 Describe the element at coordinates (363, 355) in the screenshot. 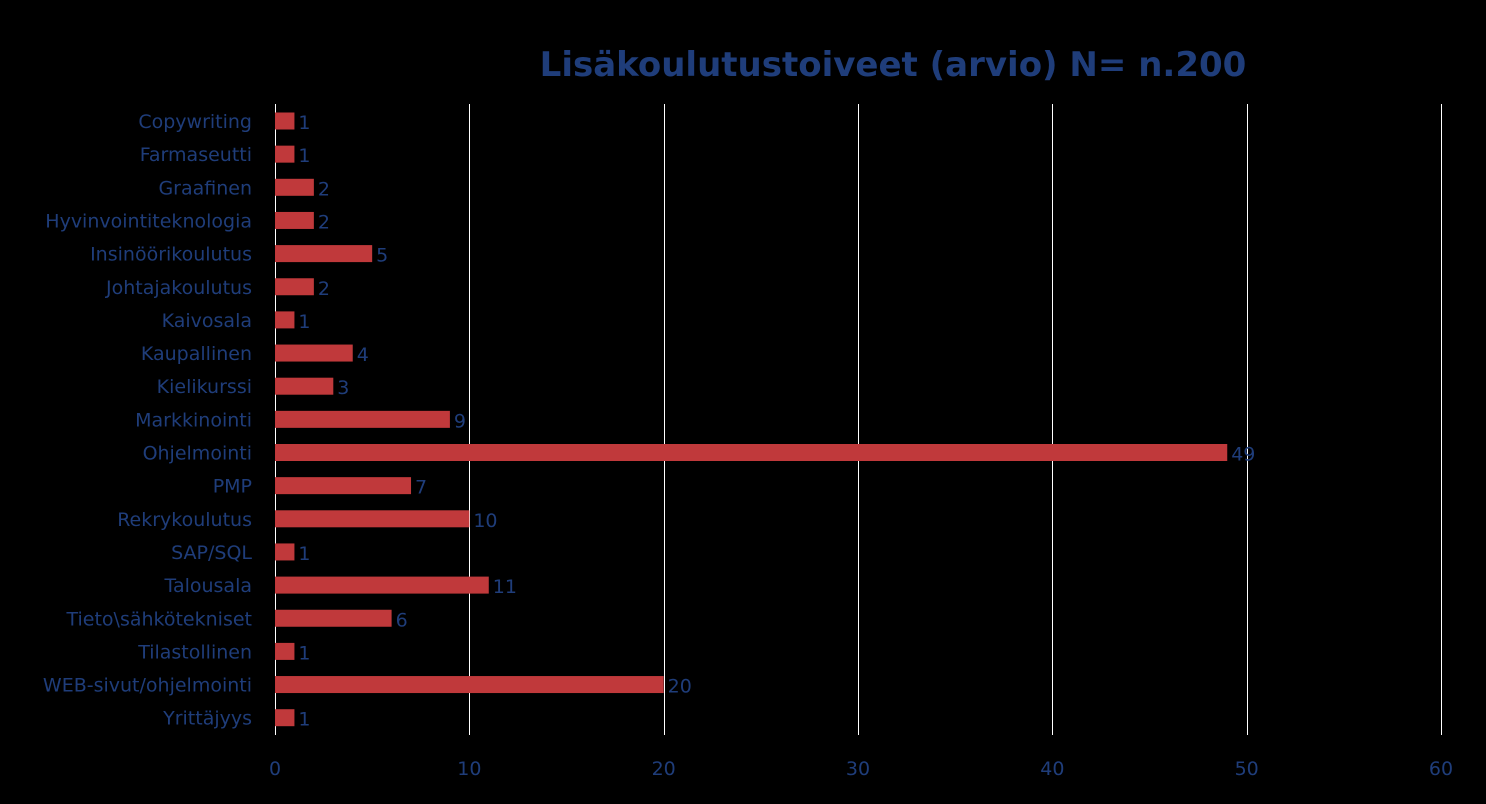

I see `data-label: 4` at that location.